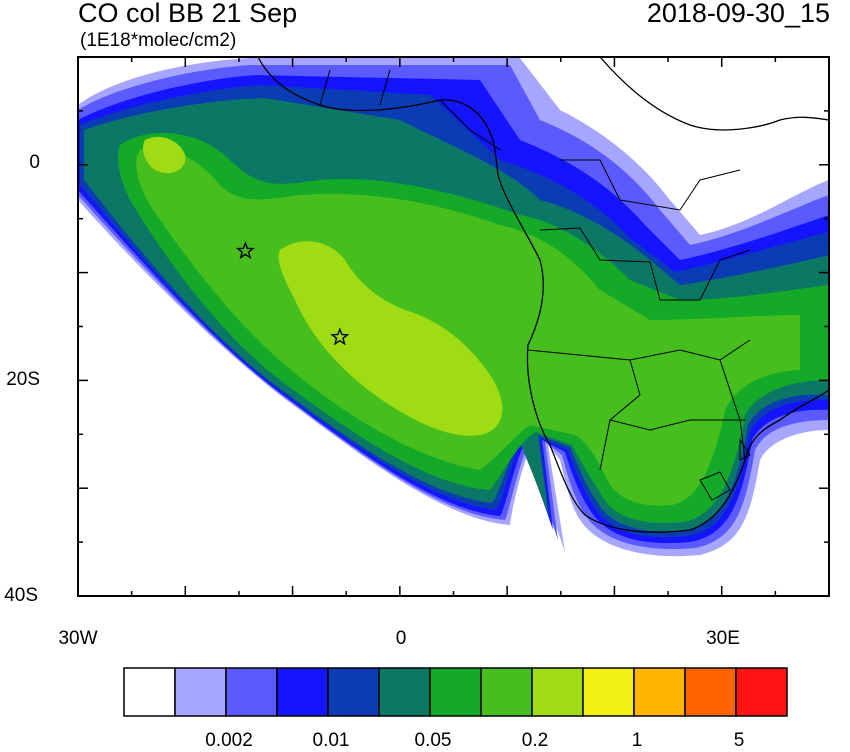 The image size is (850, 752). Describe the element at coordinates (637, 740) in the screenshot. I see `colorbar-label: 1` at that location.